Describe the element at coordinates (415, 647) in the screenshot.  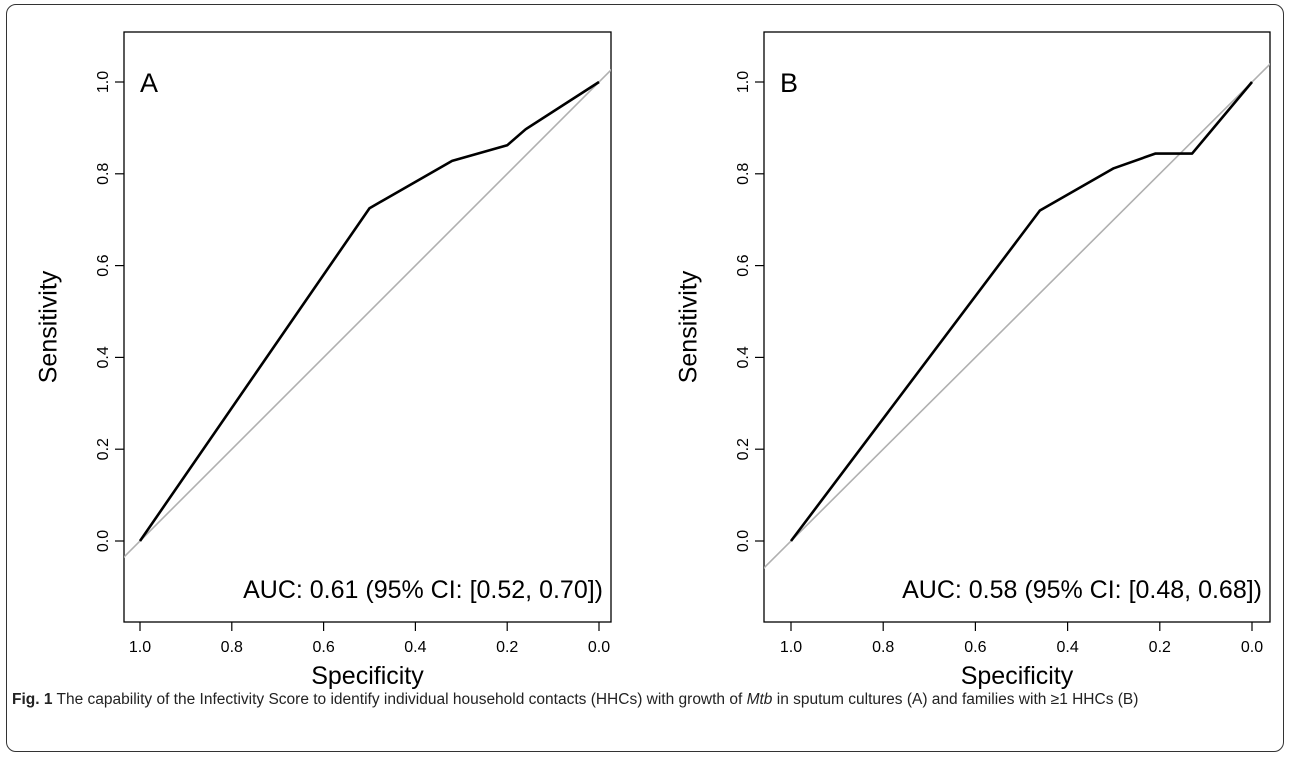
I see `x-tick-label-a: 0.4` at that location.